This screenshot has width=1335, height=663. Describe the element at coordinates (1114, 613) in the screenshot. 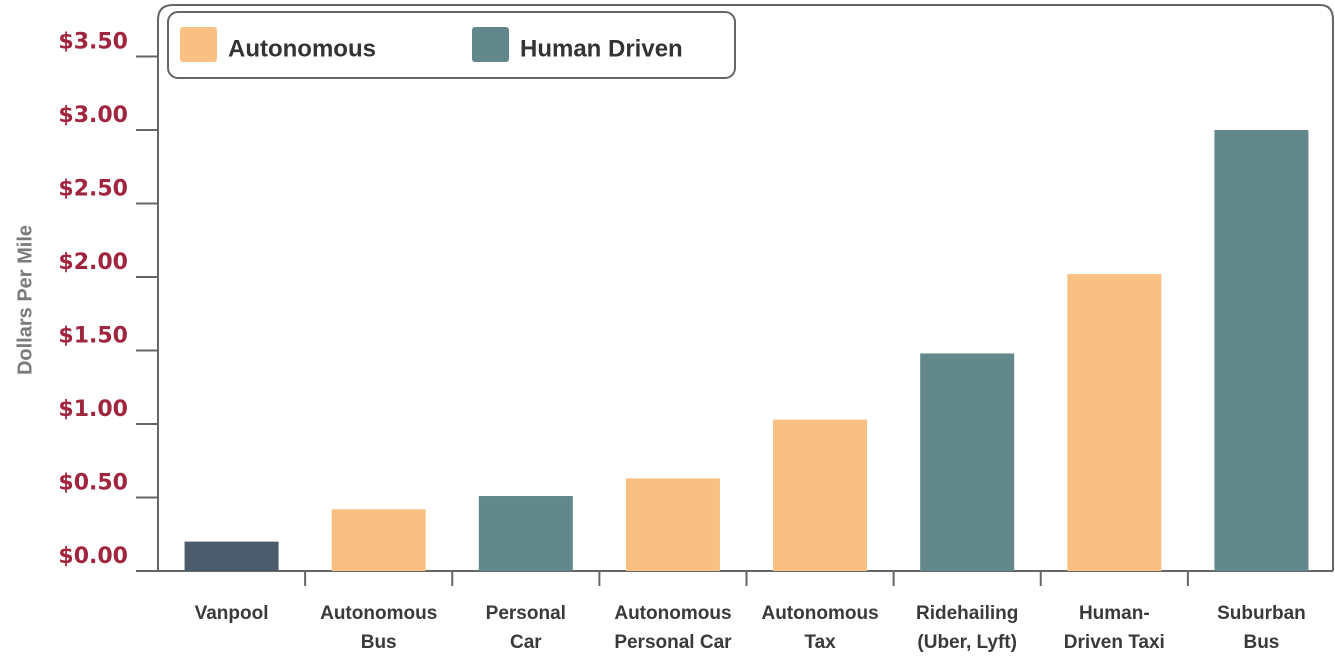

I see `x-tick-label: Human-` at that location.